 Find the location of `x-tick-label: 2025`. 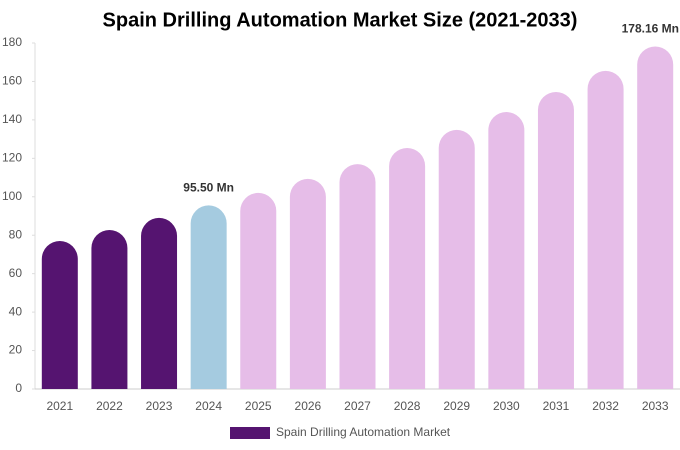

x-tick-label: 2025 is located at coordinates (258, 406).